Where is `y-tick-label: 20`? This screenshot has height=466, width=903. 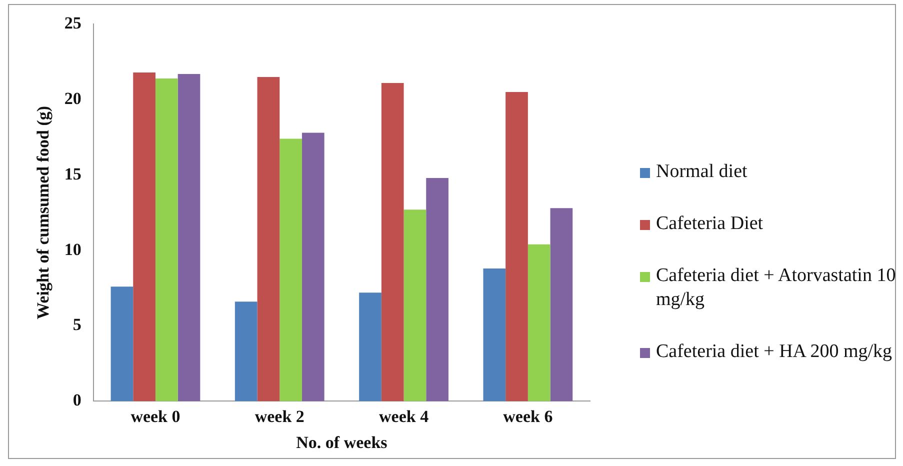 y-tick-label: 20 is located at coordinates (73, 98).